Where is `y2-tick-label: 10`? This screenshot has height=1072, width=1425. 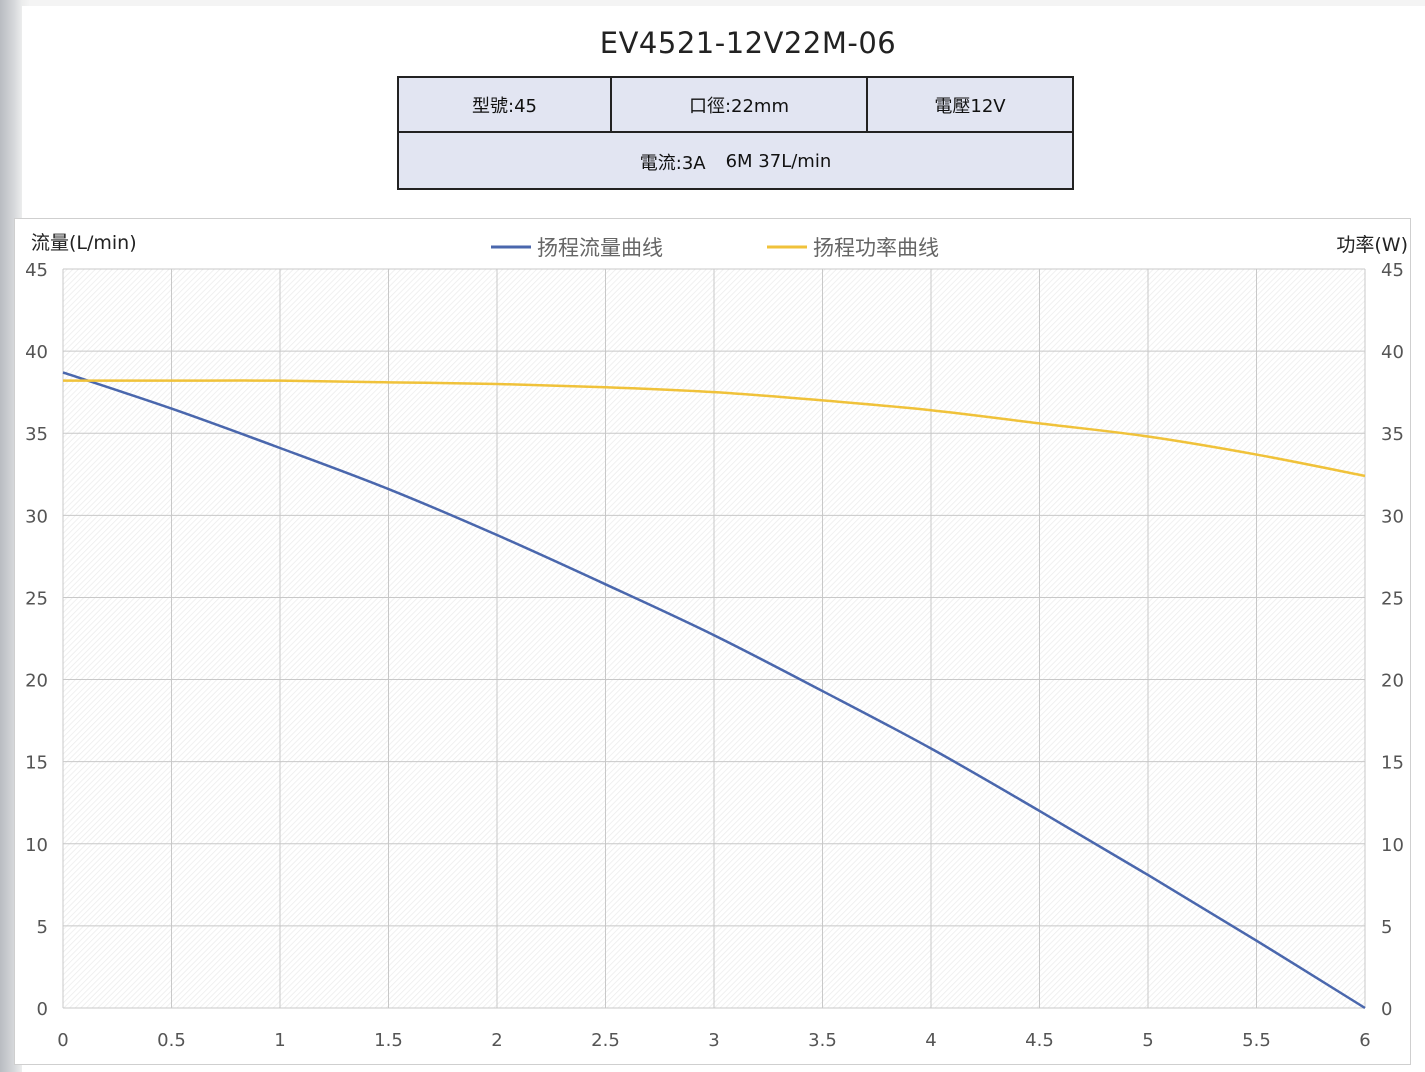
y2-tick-label: 10 is located at coordinates (1392, 845).